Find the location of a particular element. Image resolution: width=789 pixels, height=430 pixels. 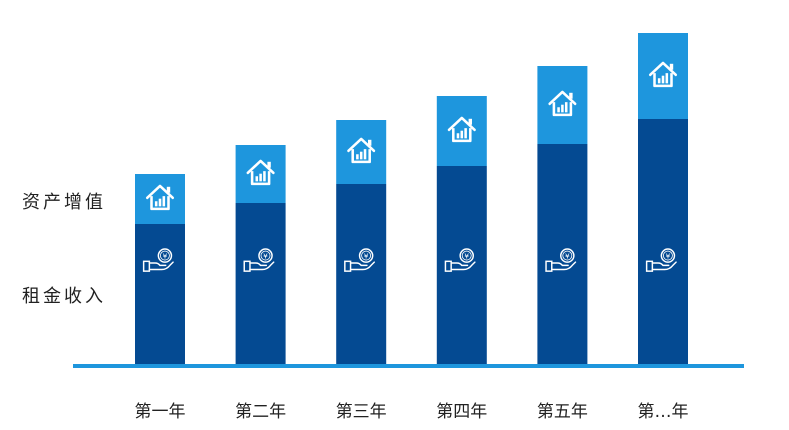

category-label: 第…年 is located at coordinates (663, 412).